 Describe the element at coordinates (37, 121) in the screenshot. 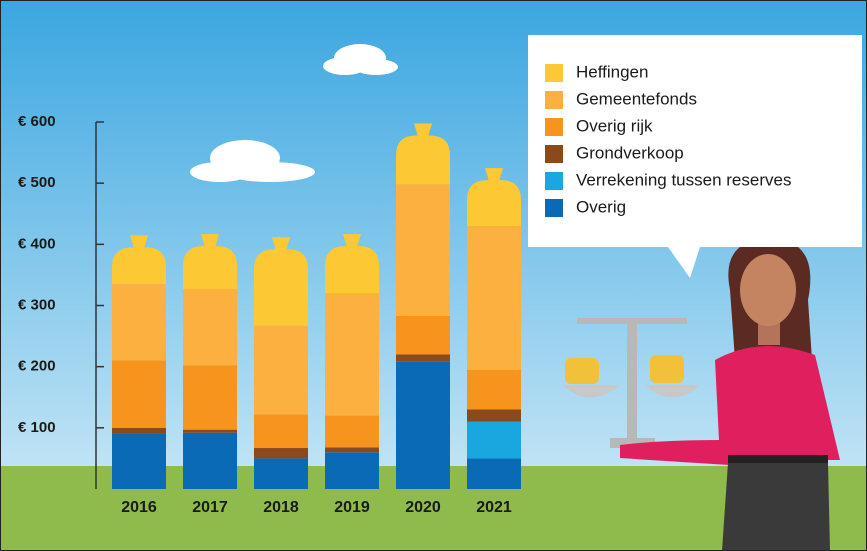

I see `y-tick-label: € 600` at that location.